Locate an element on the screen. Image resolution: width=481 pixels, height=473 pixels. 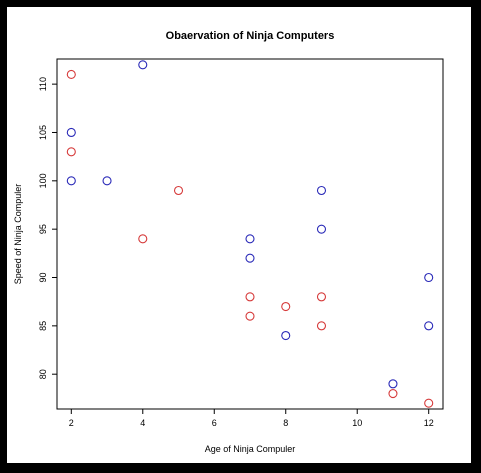
x-tick-label: 12 is located at coordinates (429, 423).